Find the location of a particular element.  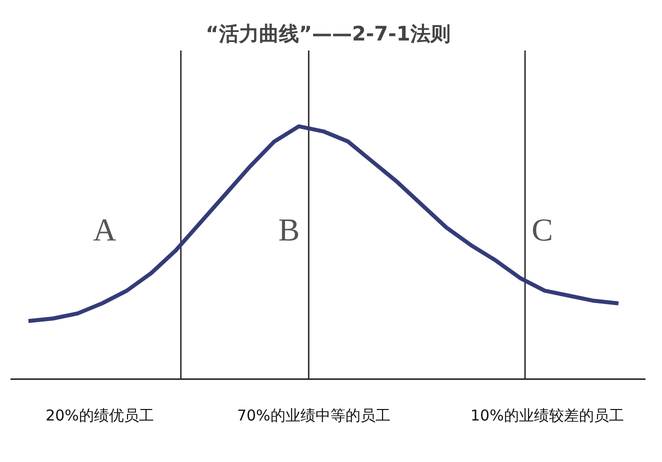

annotation: B is located at coordinates (289, 230).